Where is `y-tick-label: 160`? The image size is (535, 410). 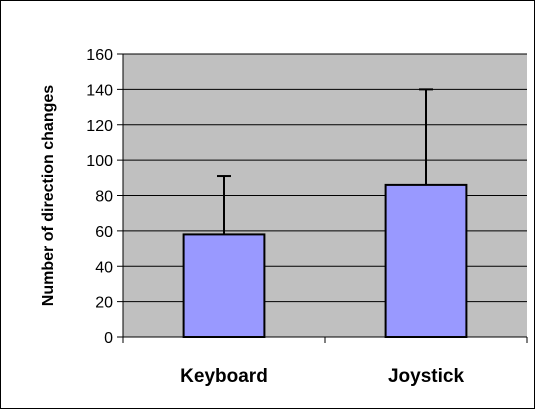
y-tick-label: 160 is located at coordinates (99, 55).